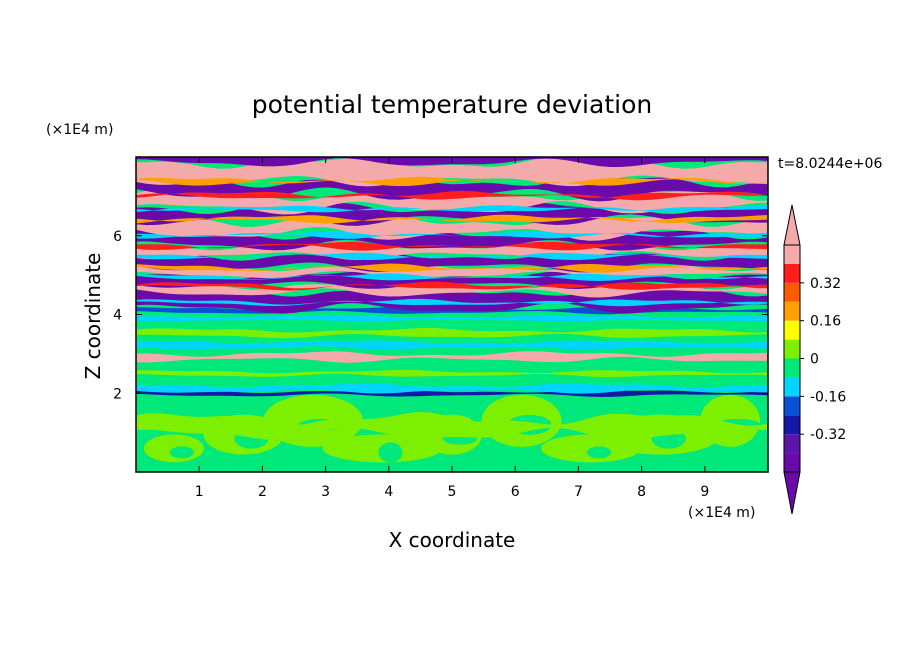  I want to click on x-tick-label: 1, so click(199, 492).